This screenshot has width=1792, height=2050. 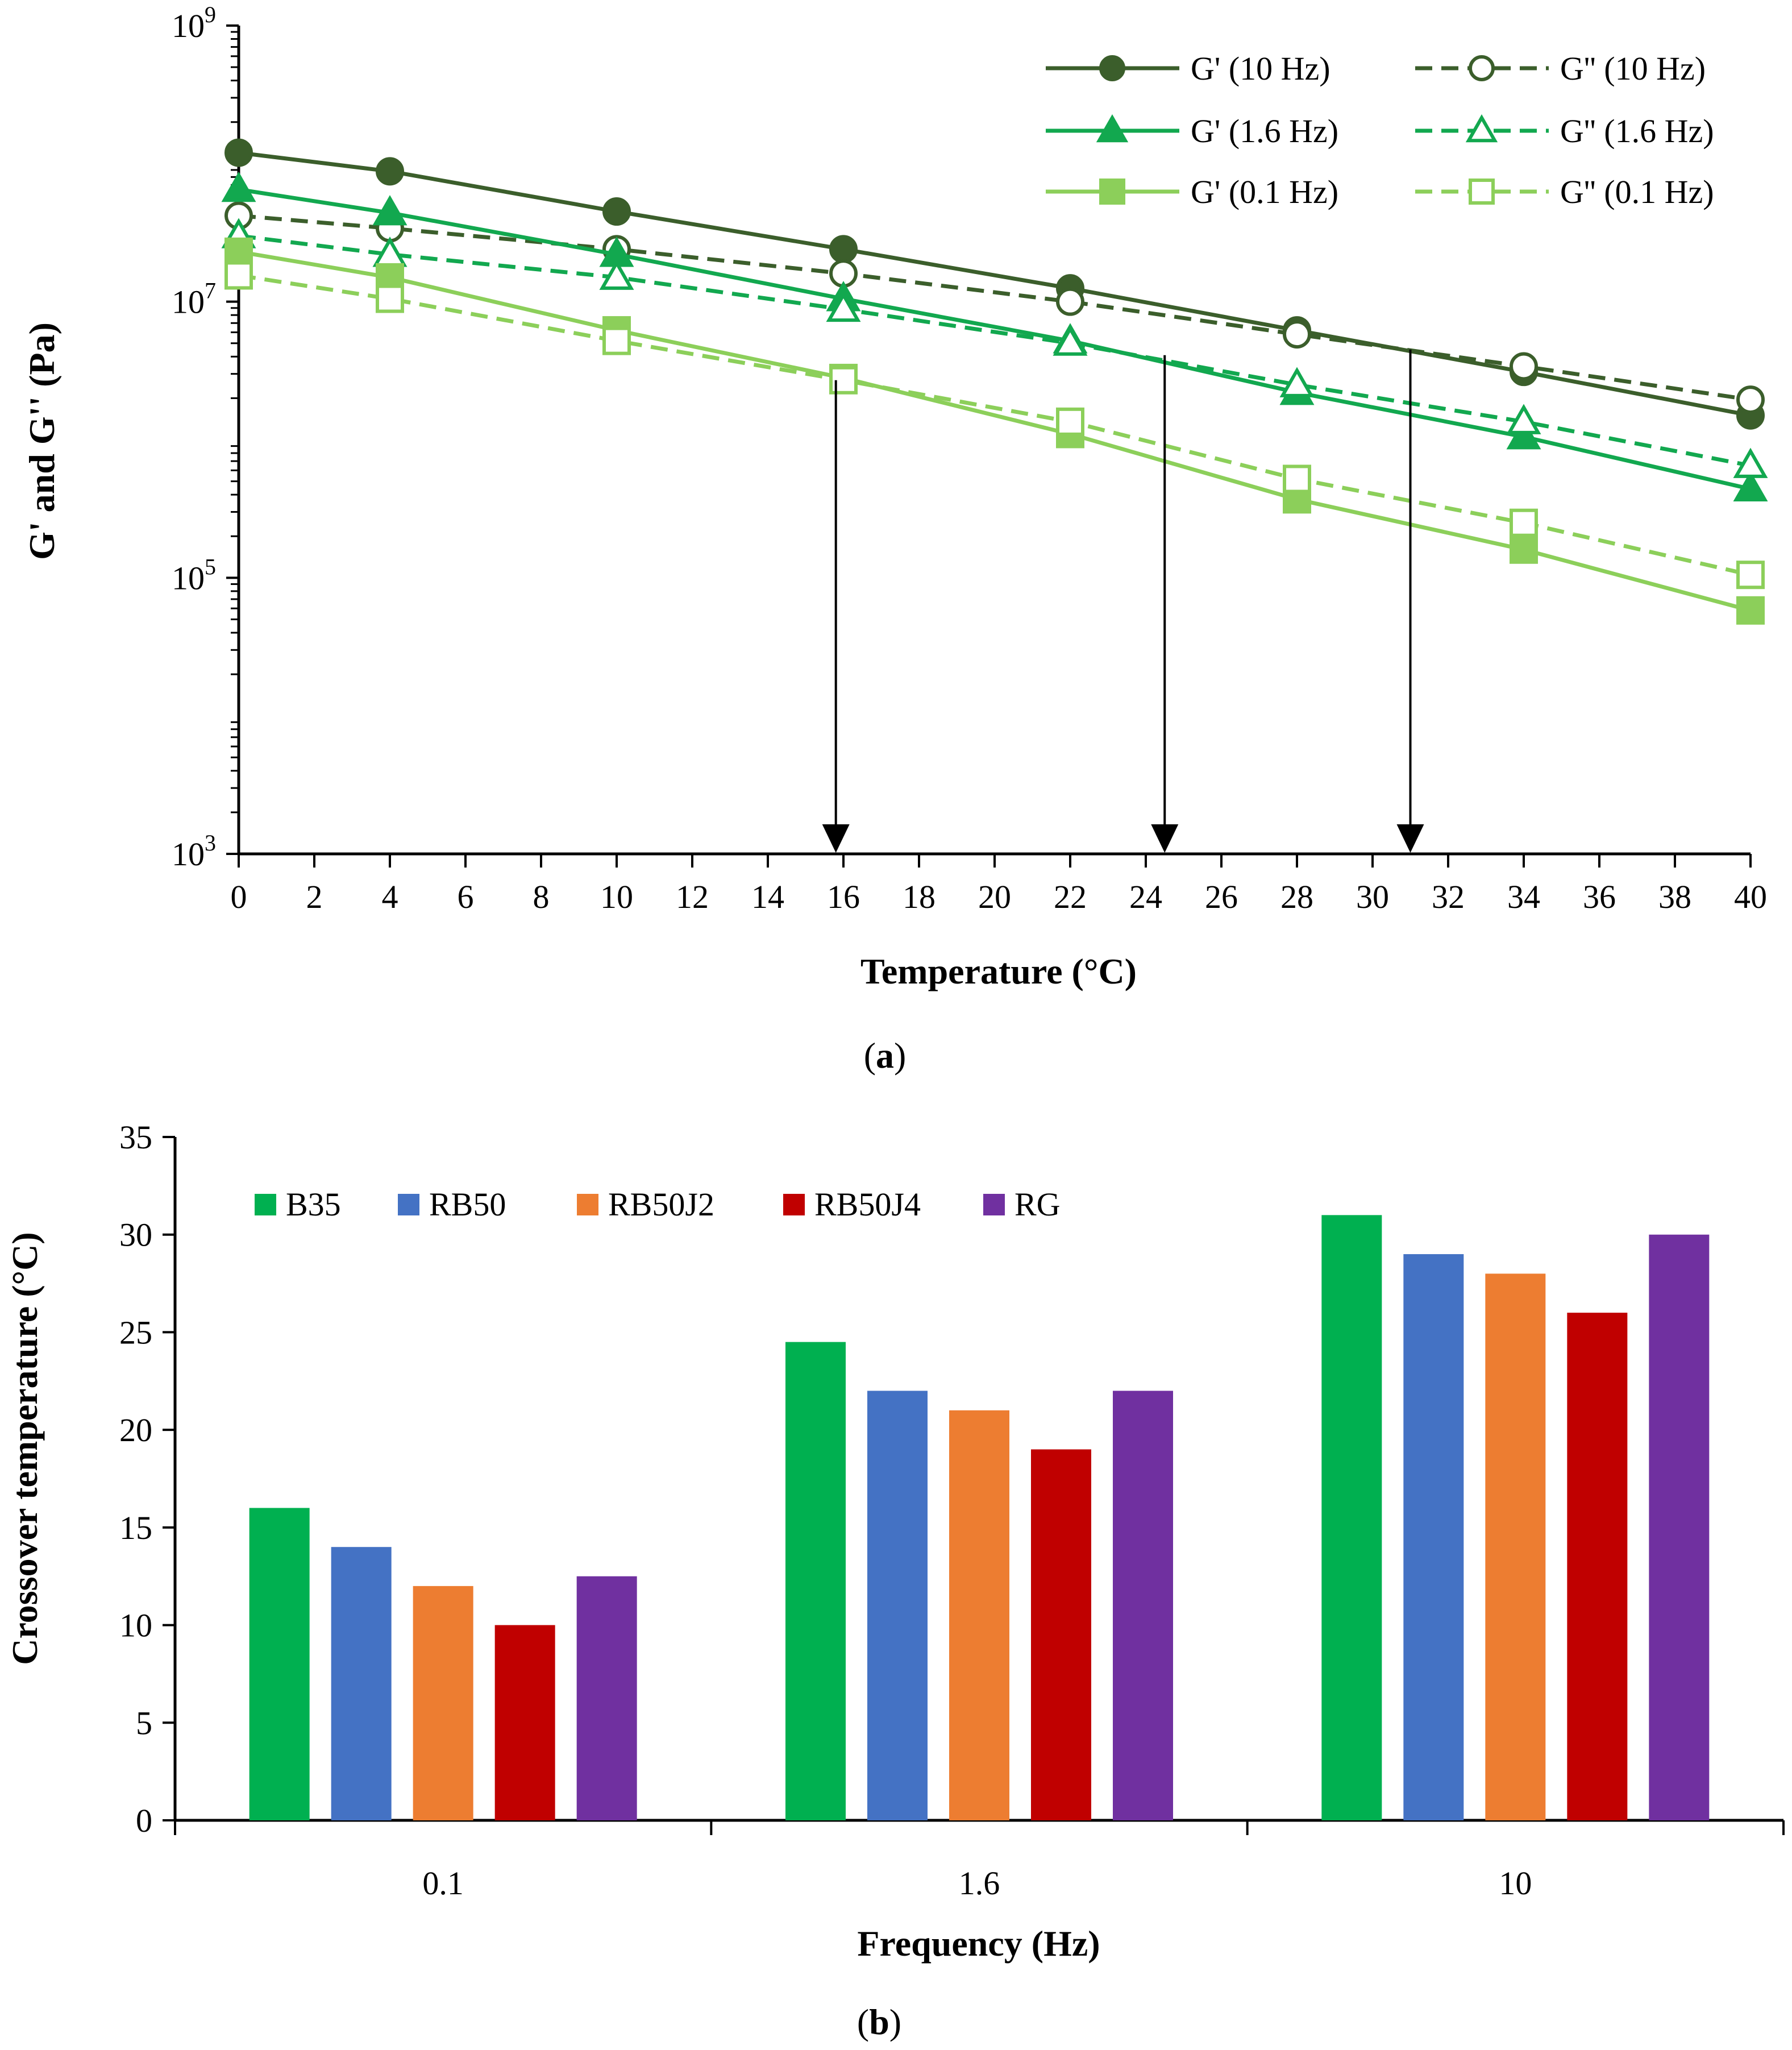 I want to click on x-tick-label: 2, so click(x=314, y=897).